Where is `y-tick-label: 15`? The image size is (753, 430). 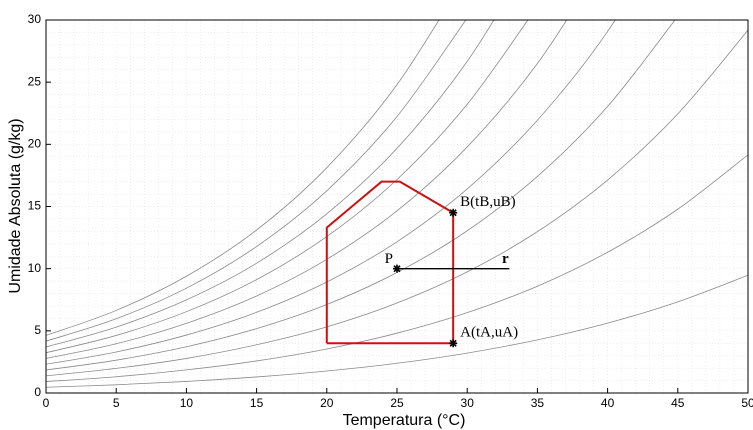
y-tick-label: 15 is located at coordinates (35, 206).